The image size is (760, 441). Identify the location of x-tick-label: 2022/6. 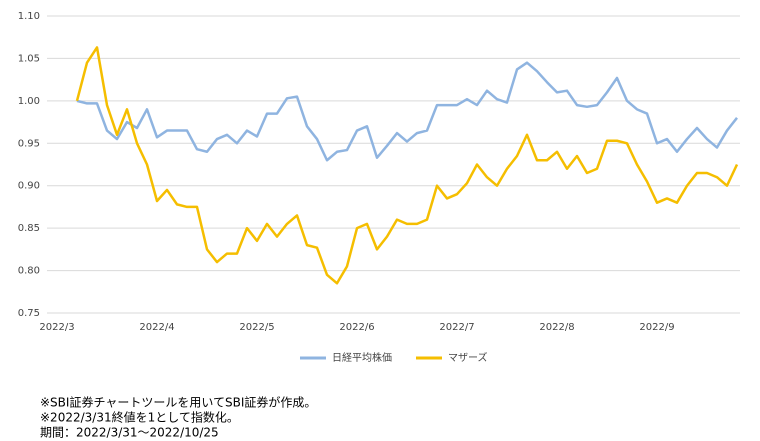
(356, 327).